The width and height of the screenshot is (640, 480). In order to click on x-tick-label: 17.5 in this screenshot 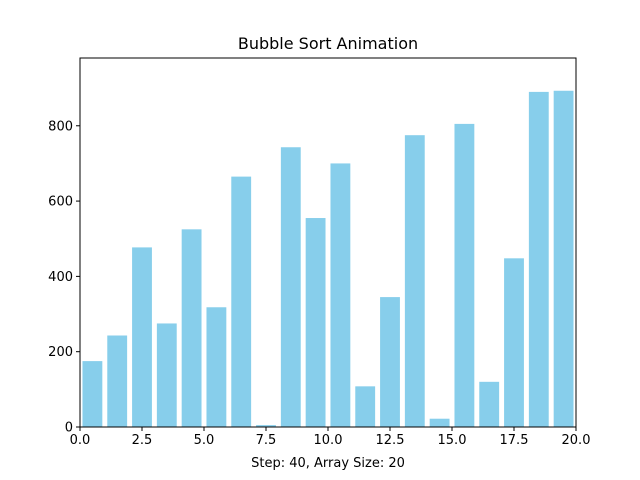, I will do `click(514, 440)`.